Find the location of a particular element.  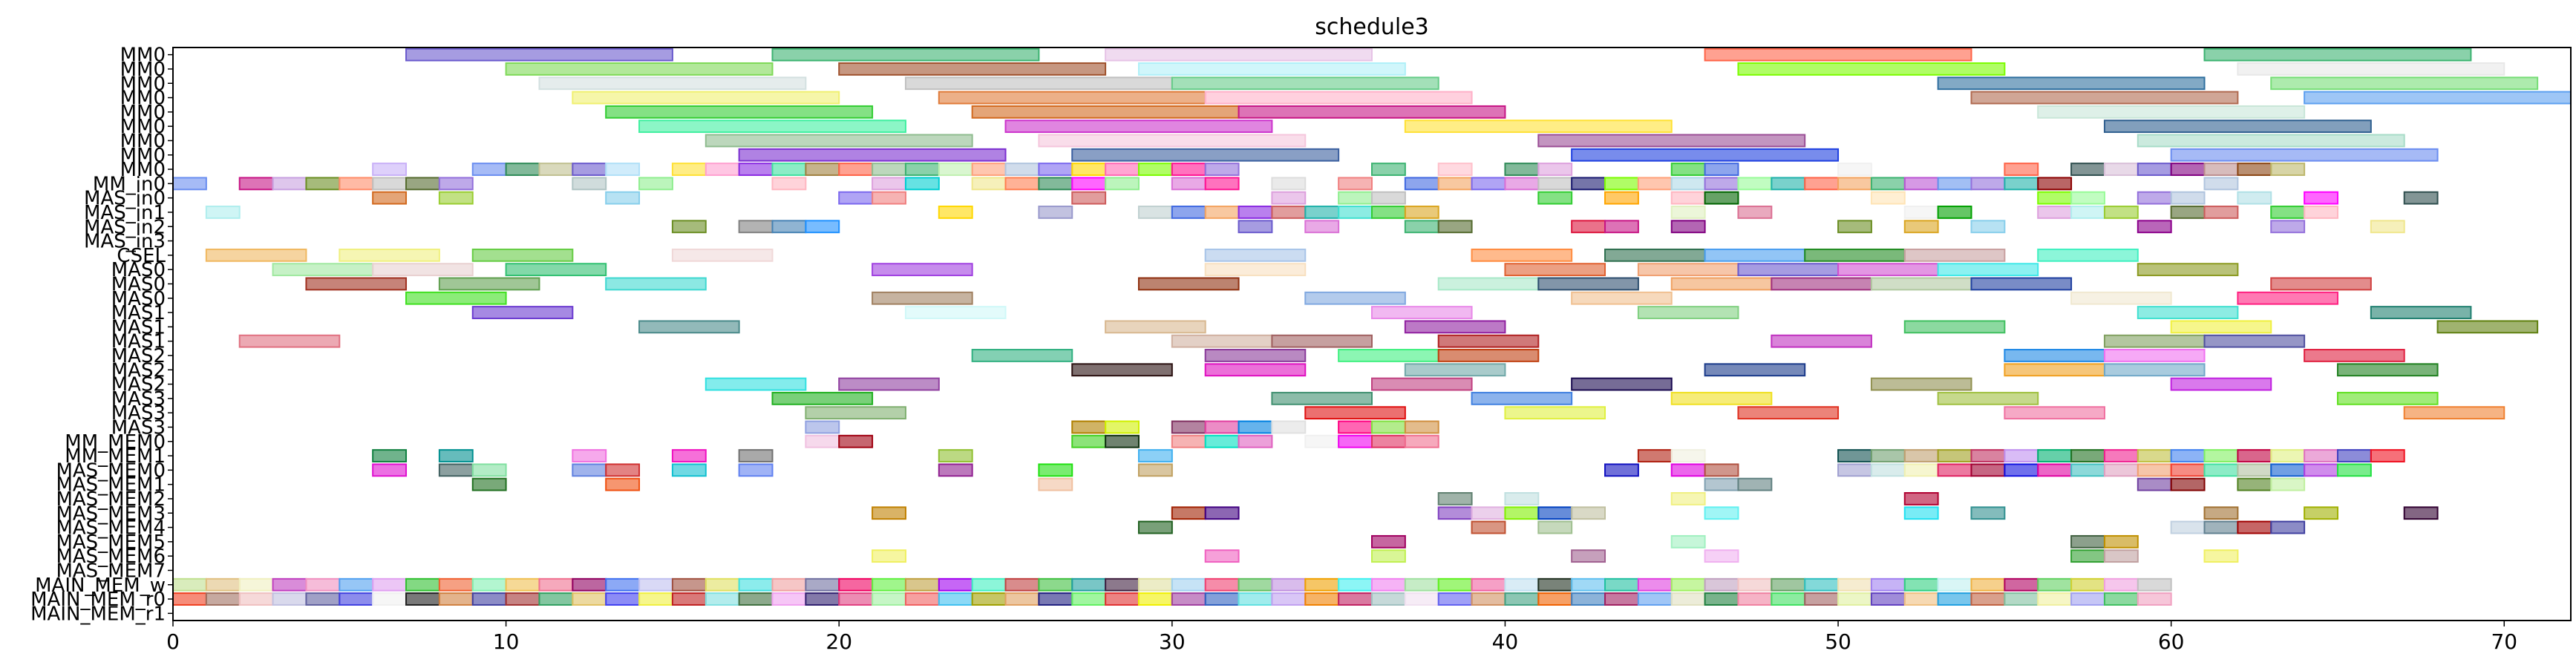

x-tick-label: 0 is located at coordinates (173, 642).